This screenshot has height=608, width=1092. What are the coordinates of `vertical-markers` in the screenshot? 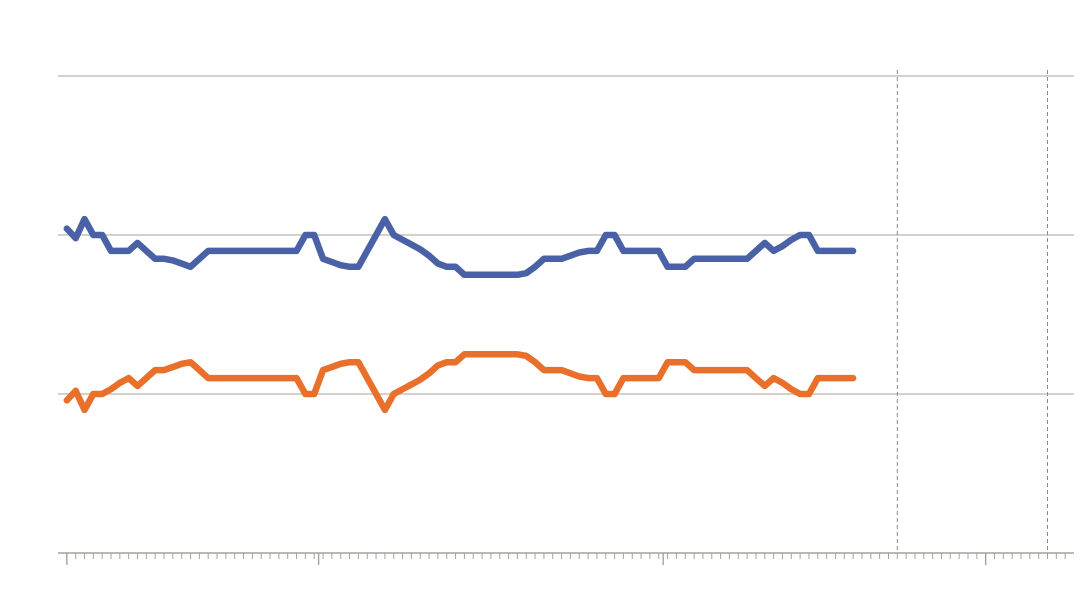 It's located at (972, 311).